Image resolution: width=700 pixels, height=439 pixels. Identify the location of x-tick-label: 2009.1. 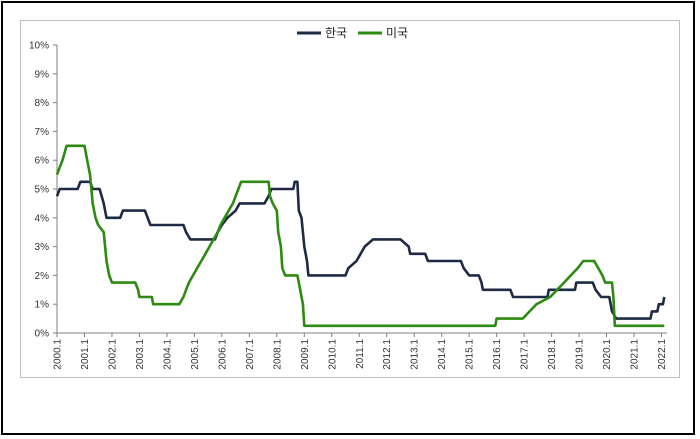
(305, 354).